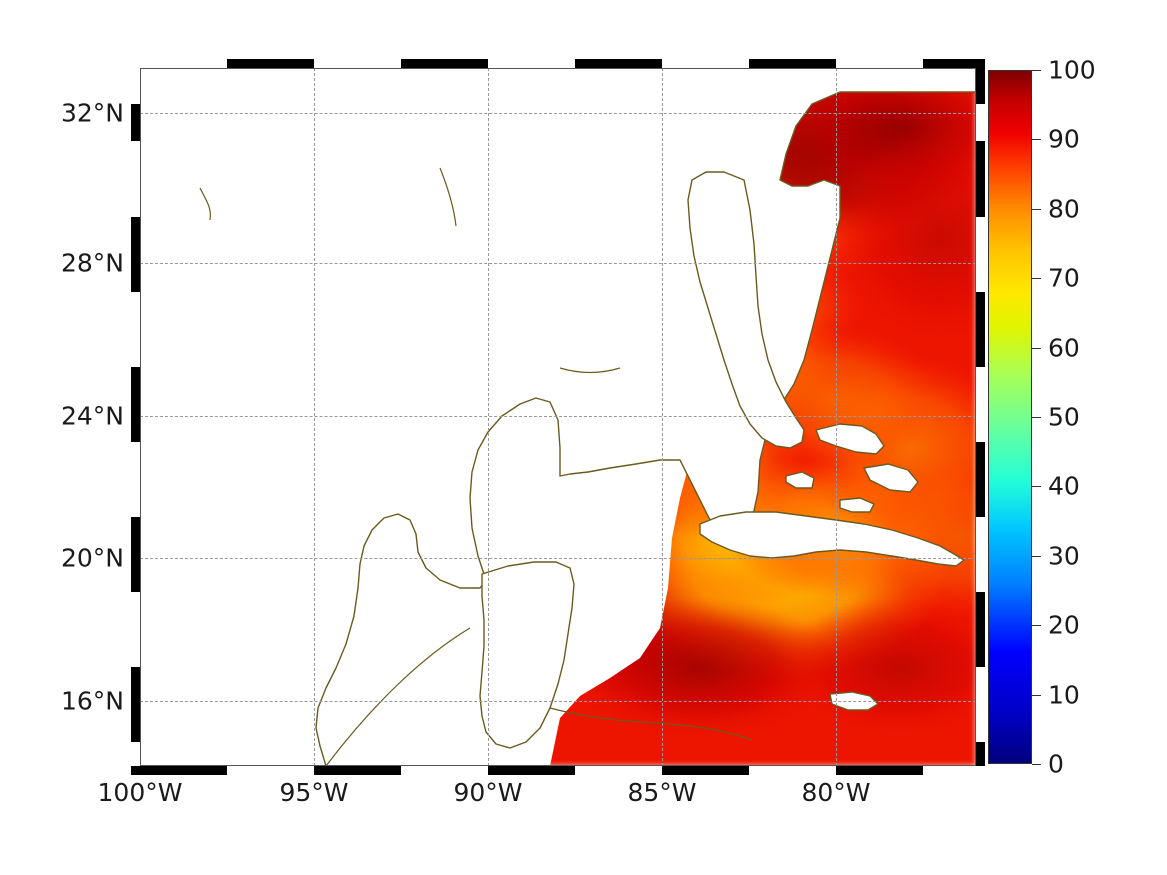 The image size is (1167, 875). I want to click on y-tick-label-28n: 28°N, so click(92, 263).